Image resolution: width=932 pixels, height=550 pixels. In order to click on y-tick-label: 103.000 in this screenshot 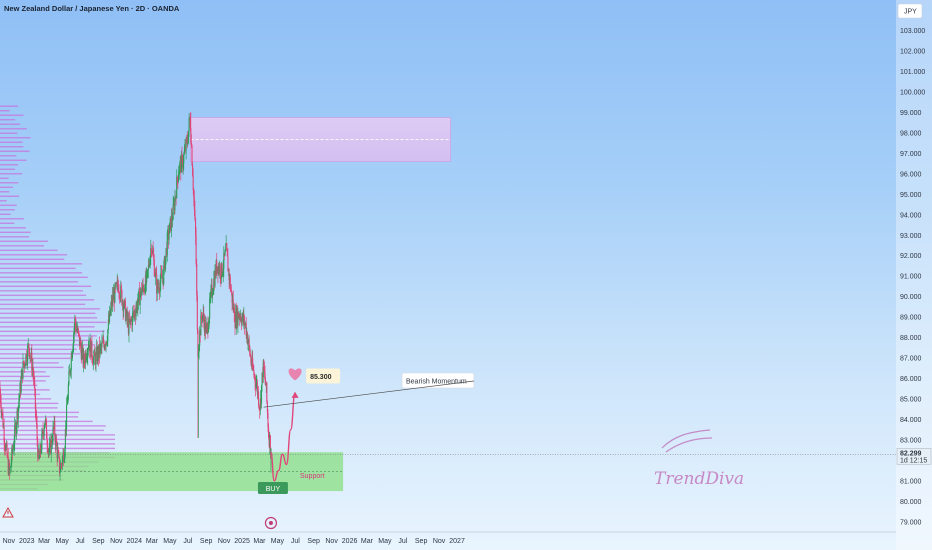, I will do `click(912, 31)`.